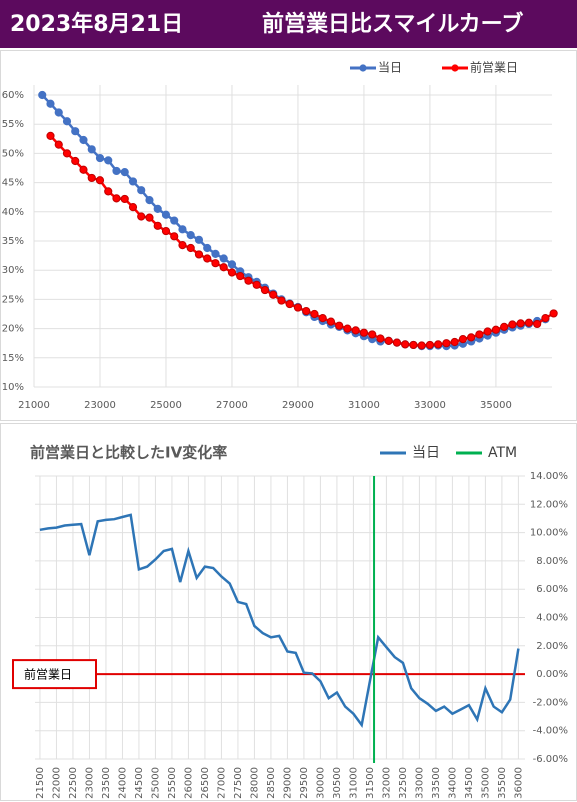 The image size is (577, 802). What do you see at coordinates (550, 731) in the screenshot?
I see `y-tick-label: -4.00%` at bounding box center [550, 731].